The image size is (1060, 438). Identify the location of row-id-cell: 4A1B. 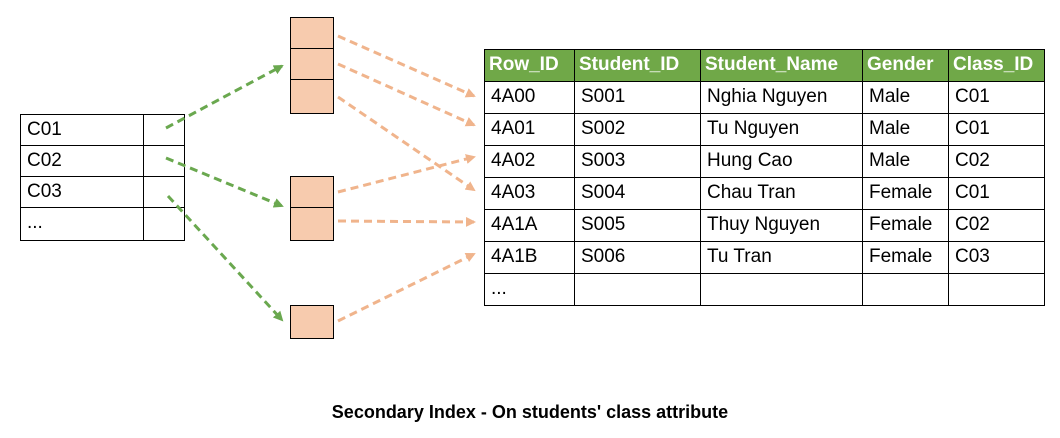
(530, 258).